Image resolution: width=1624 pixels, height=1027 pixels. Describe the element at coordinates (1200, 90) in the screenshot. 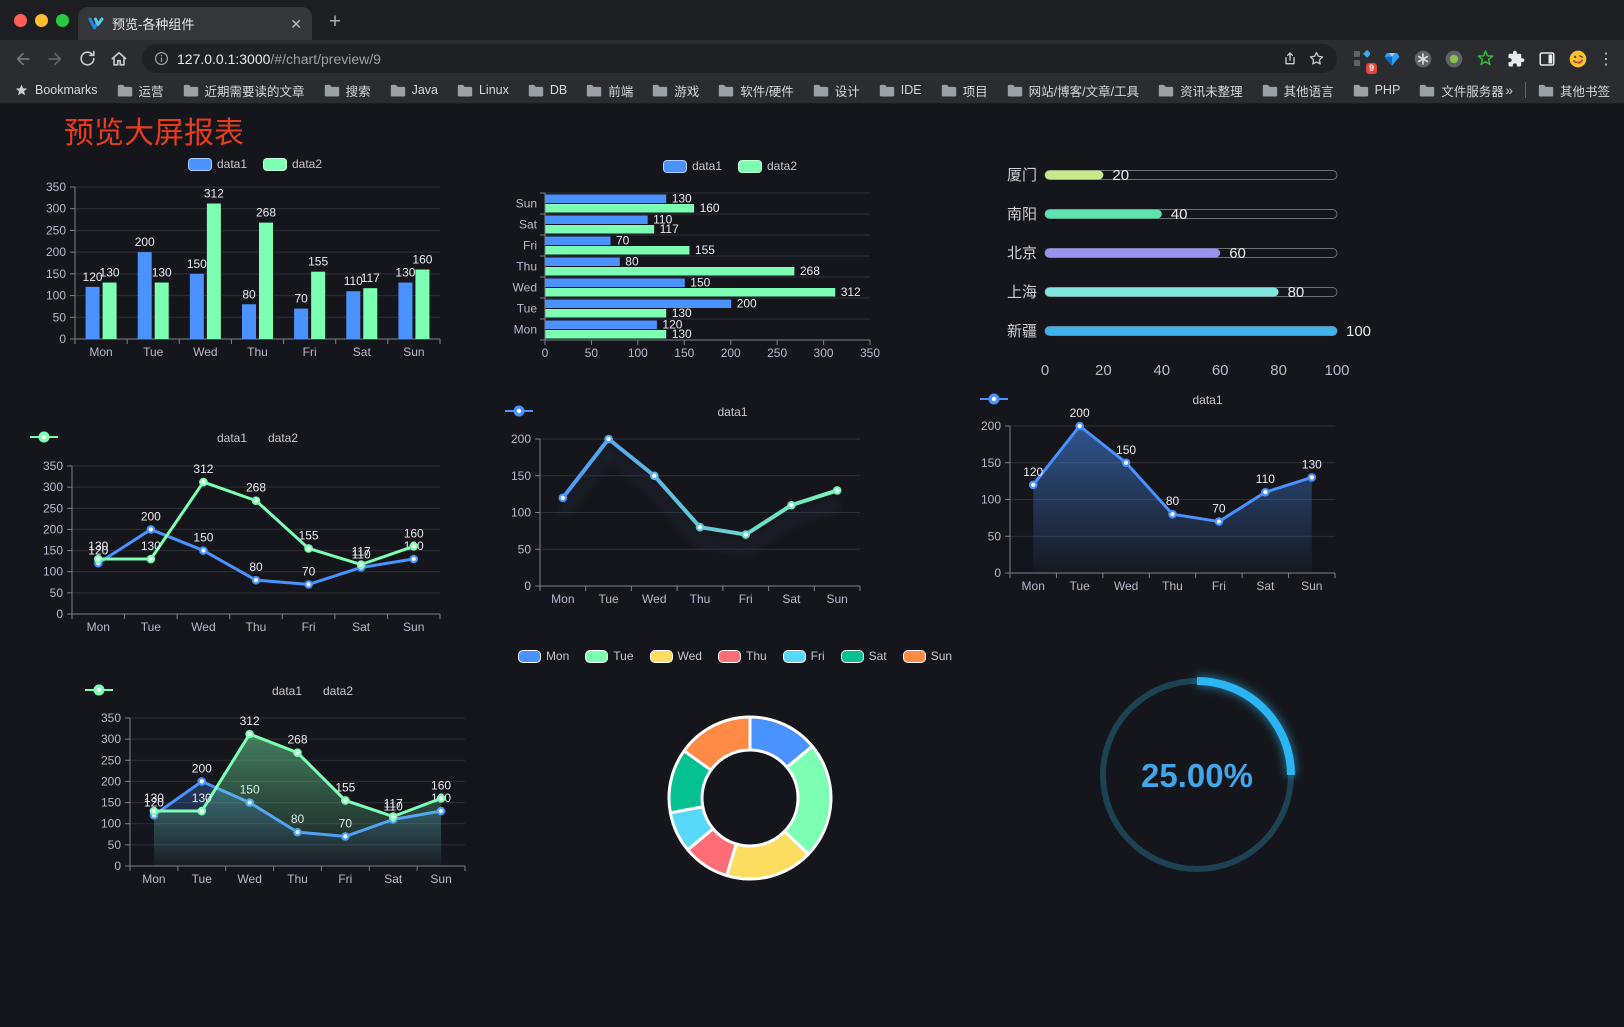

I see `bookmark-folder: 资讯未整理` at that location.